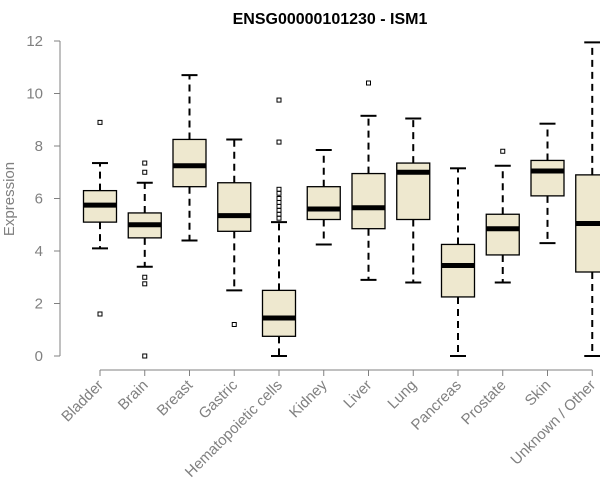 Image resolution: width=600 pixels, height=500 pixels. I want to click on y-tick-label: 12, so click(34, 41).